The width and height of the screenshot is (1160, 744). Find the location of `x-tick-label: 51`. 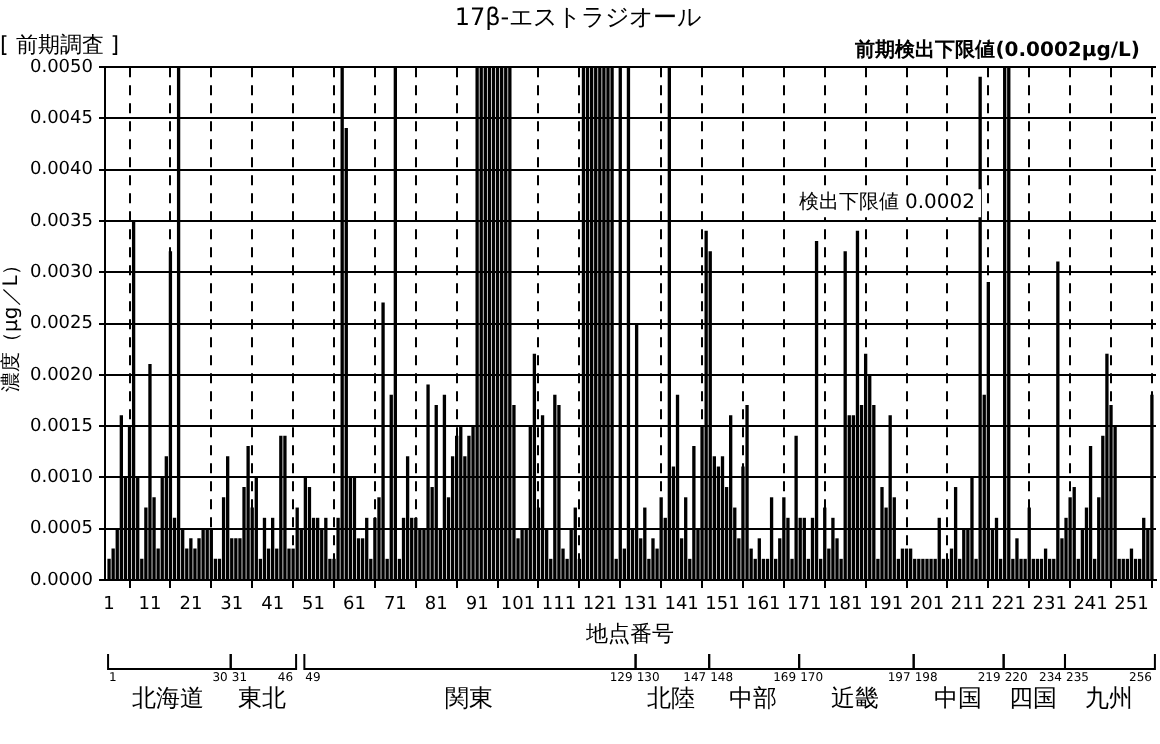

x-tick-label: 51 is located at coordinates (313, 605).